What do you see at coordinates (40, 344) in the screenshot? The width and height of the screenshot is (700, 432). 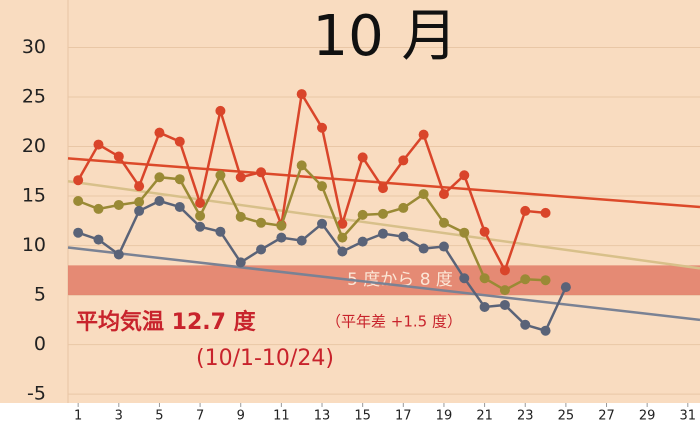 I see `y-tick-label: 0` at bounding box center [40, 344].